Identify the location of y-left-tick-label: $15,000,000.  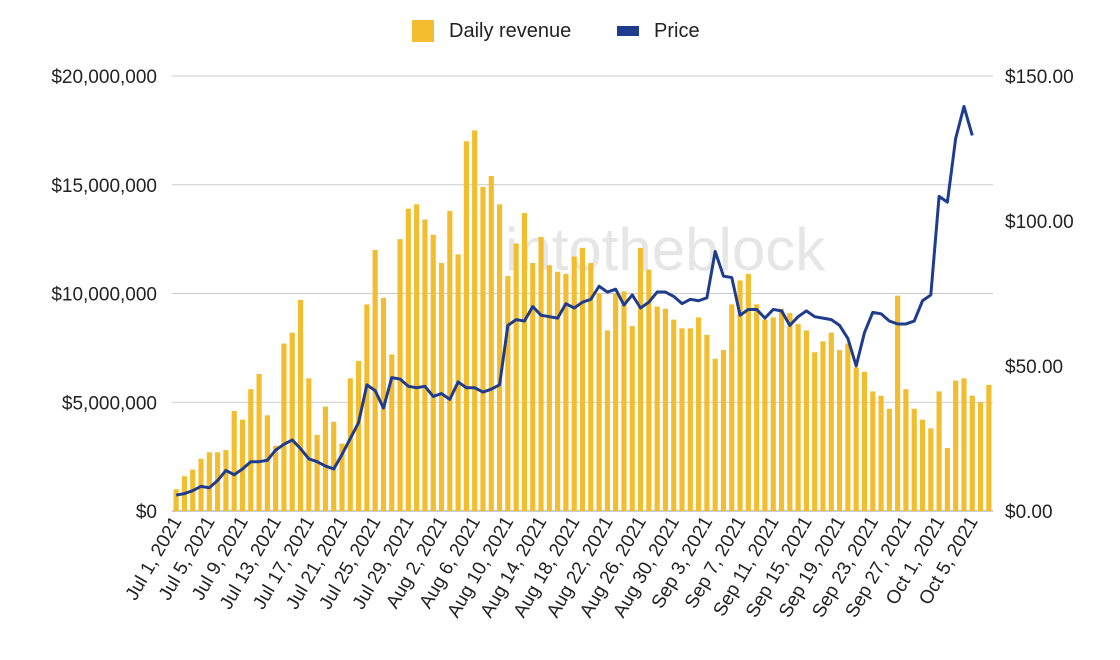
(104, 186).